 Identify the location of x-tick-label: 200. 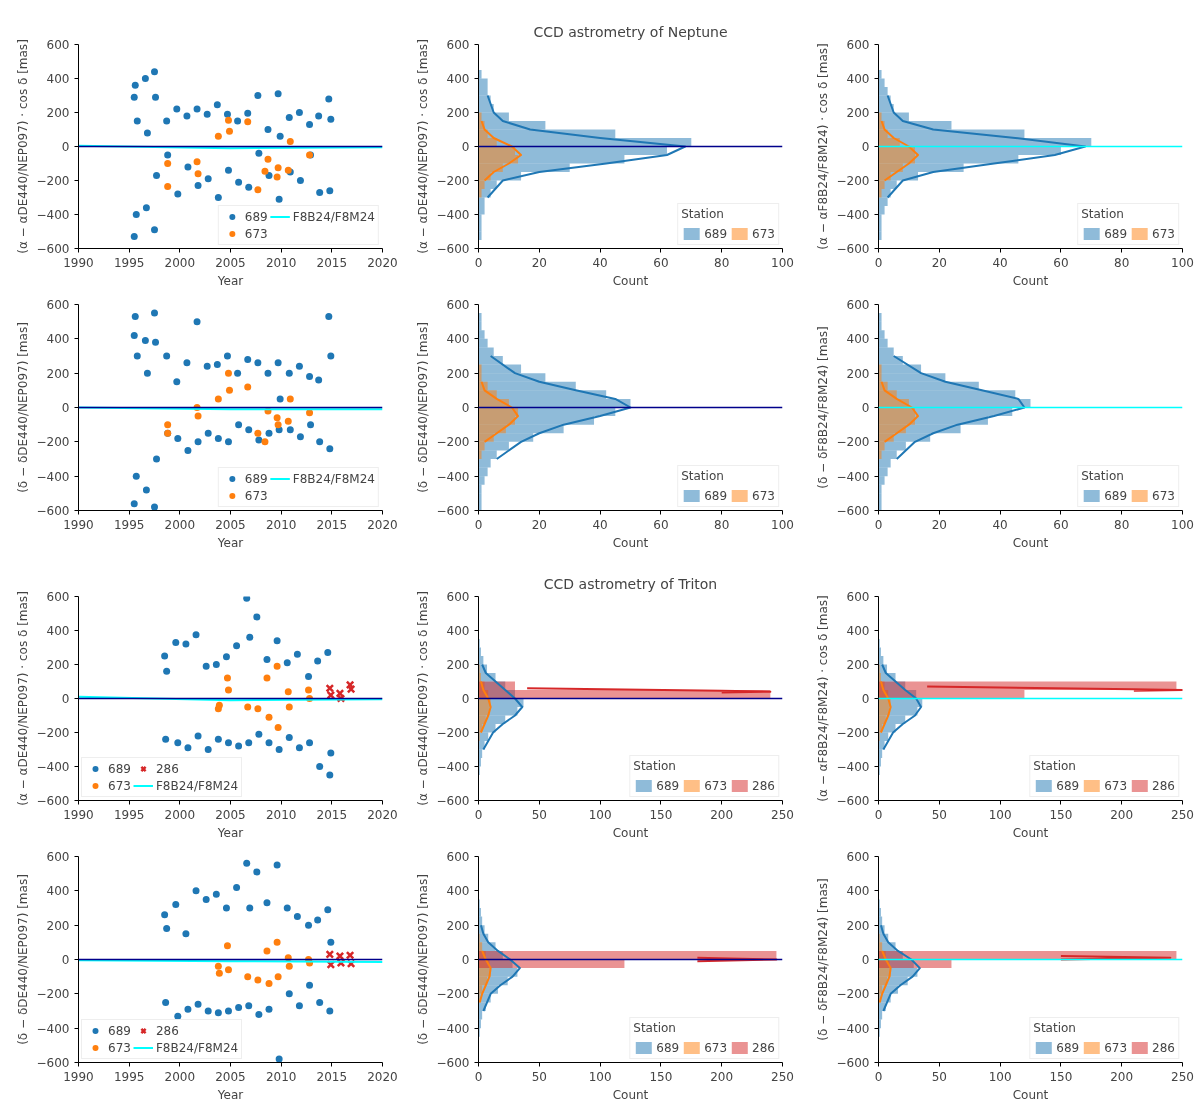
(1122, 1076).